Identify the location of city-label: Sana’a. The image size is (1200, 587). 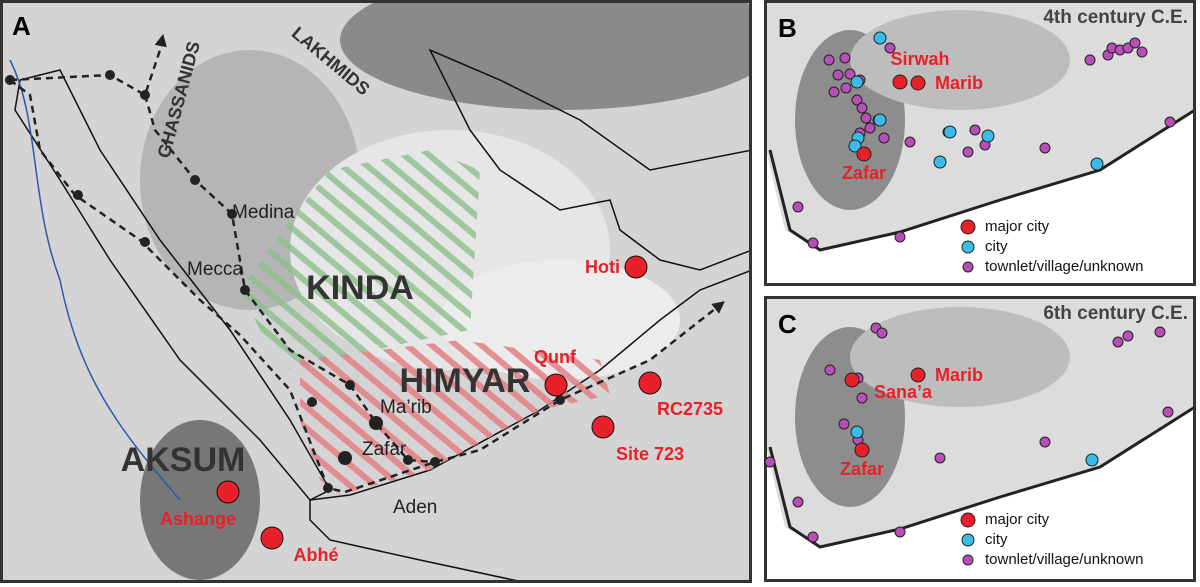
(903, 392).